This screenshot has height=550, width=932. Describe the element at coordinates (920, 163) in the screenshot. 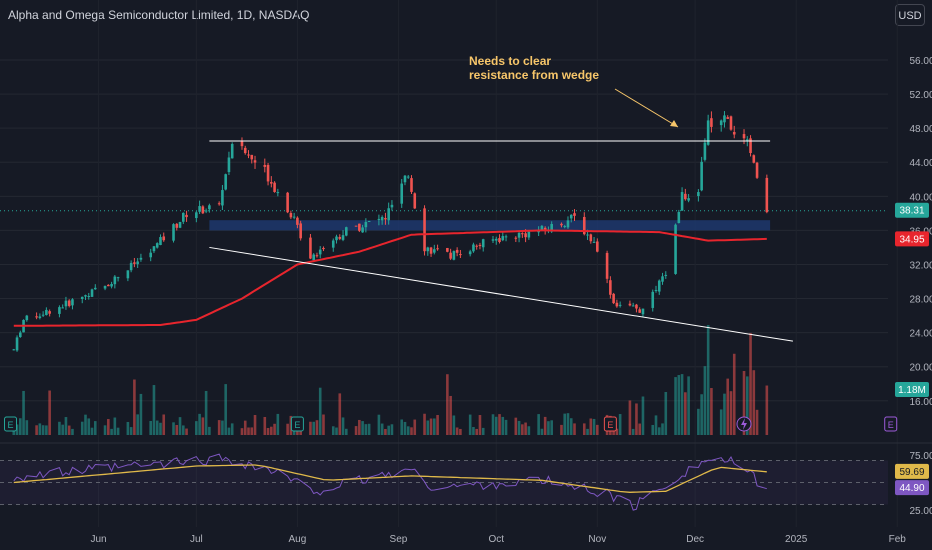

I see `y-tick-label: 44.00` at that location.